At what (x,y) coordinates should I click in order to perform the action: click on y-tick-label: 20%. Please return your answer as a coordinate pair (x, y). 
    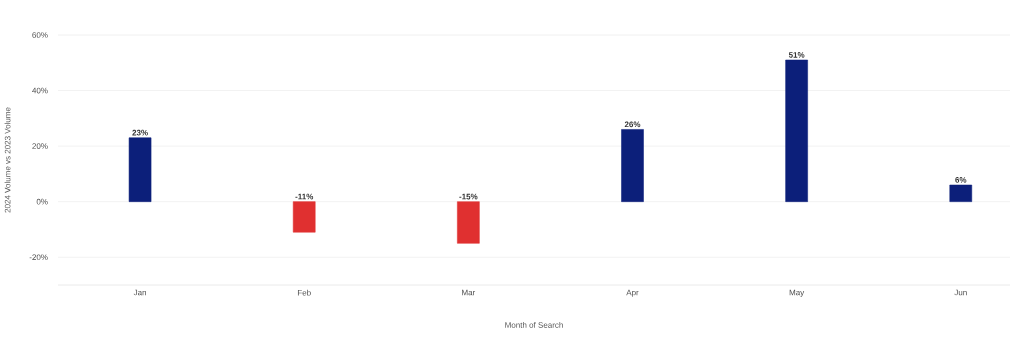
    Looking at the image, I should click on (40, 146).